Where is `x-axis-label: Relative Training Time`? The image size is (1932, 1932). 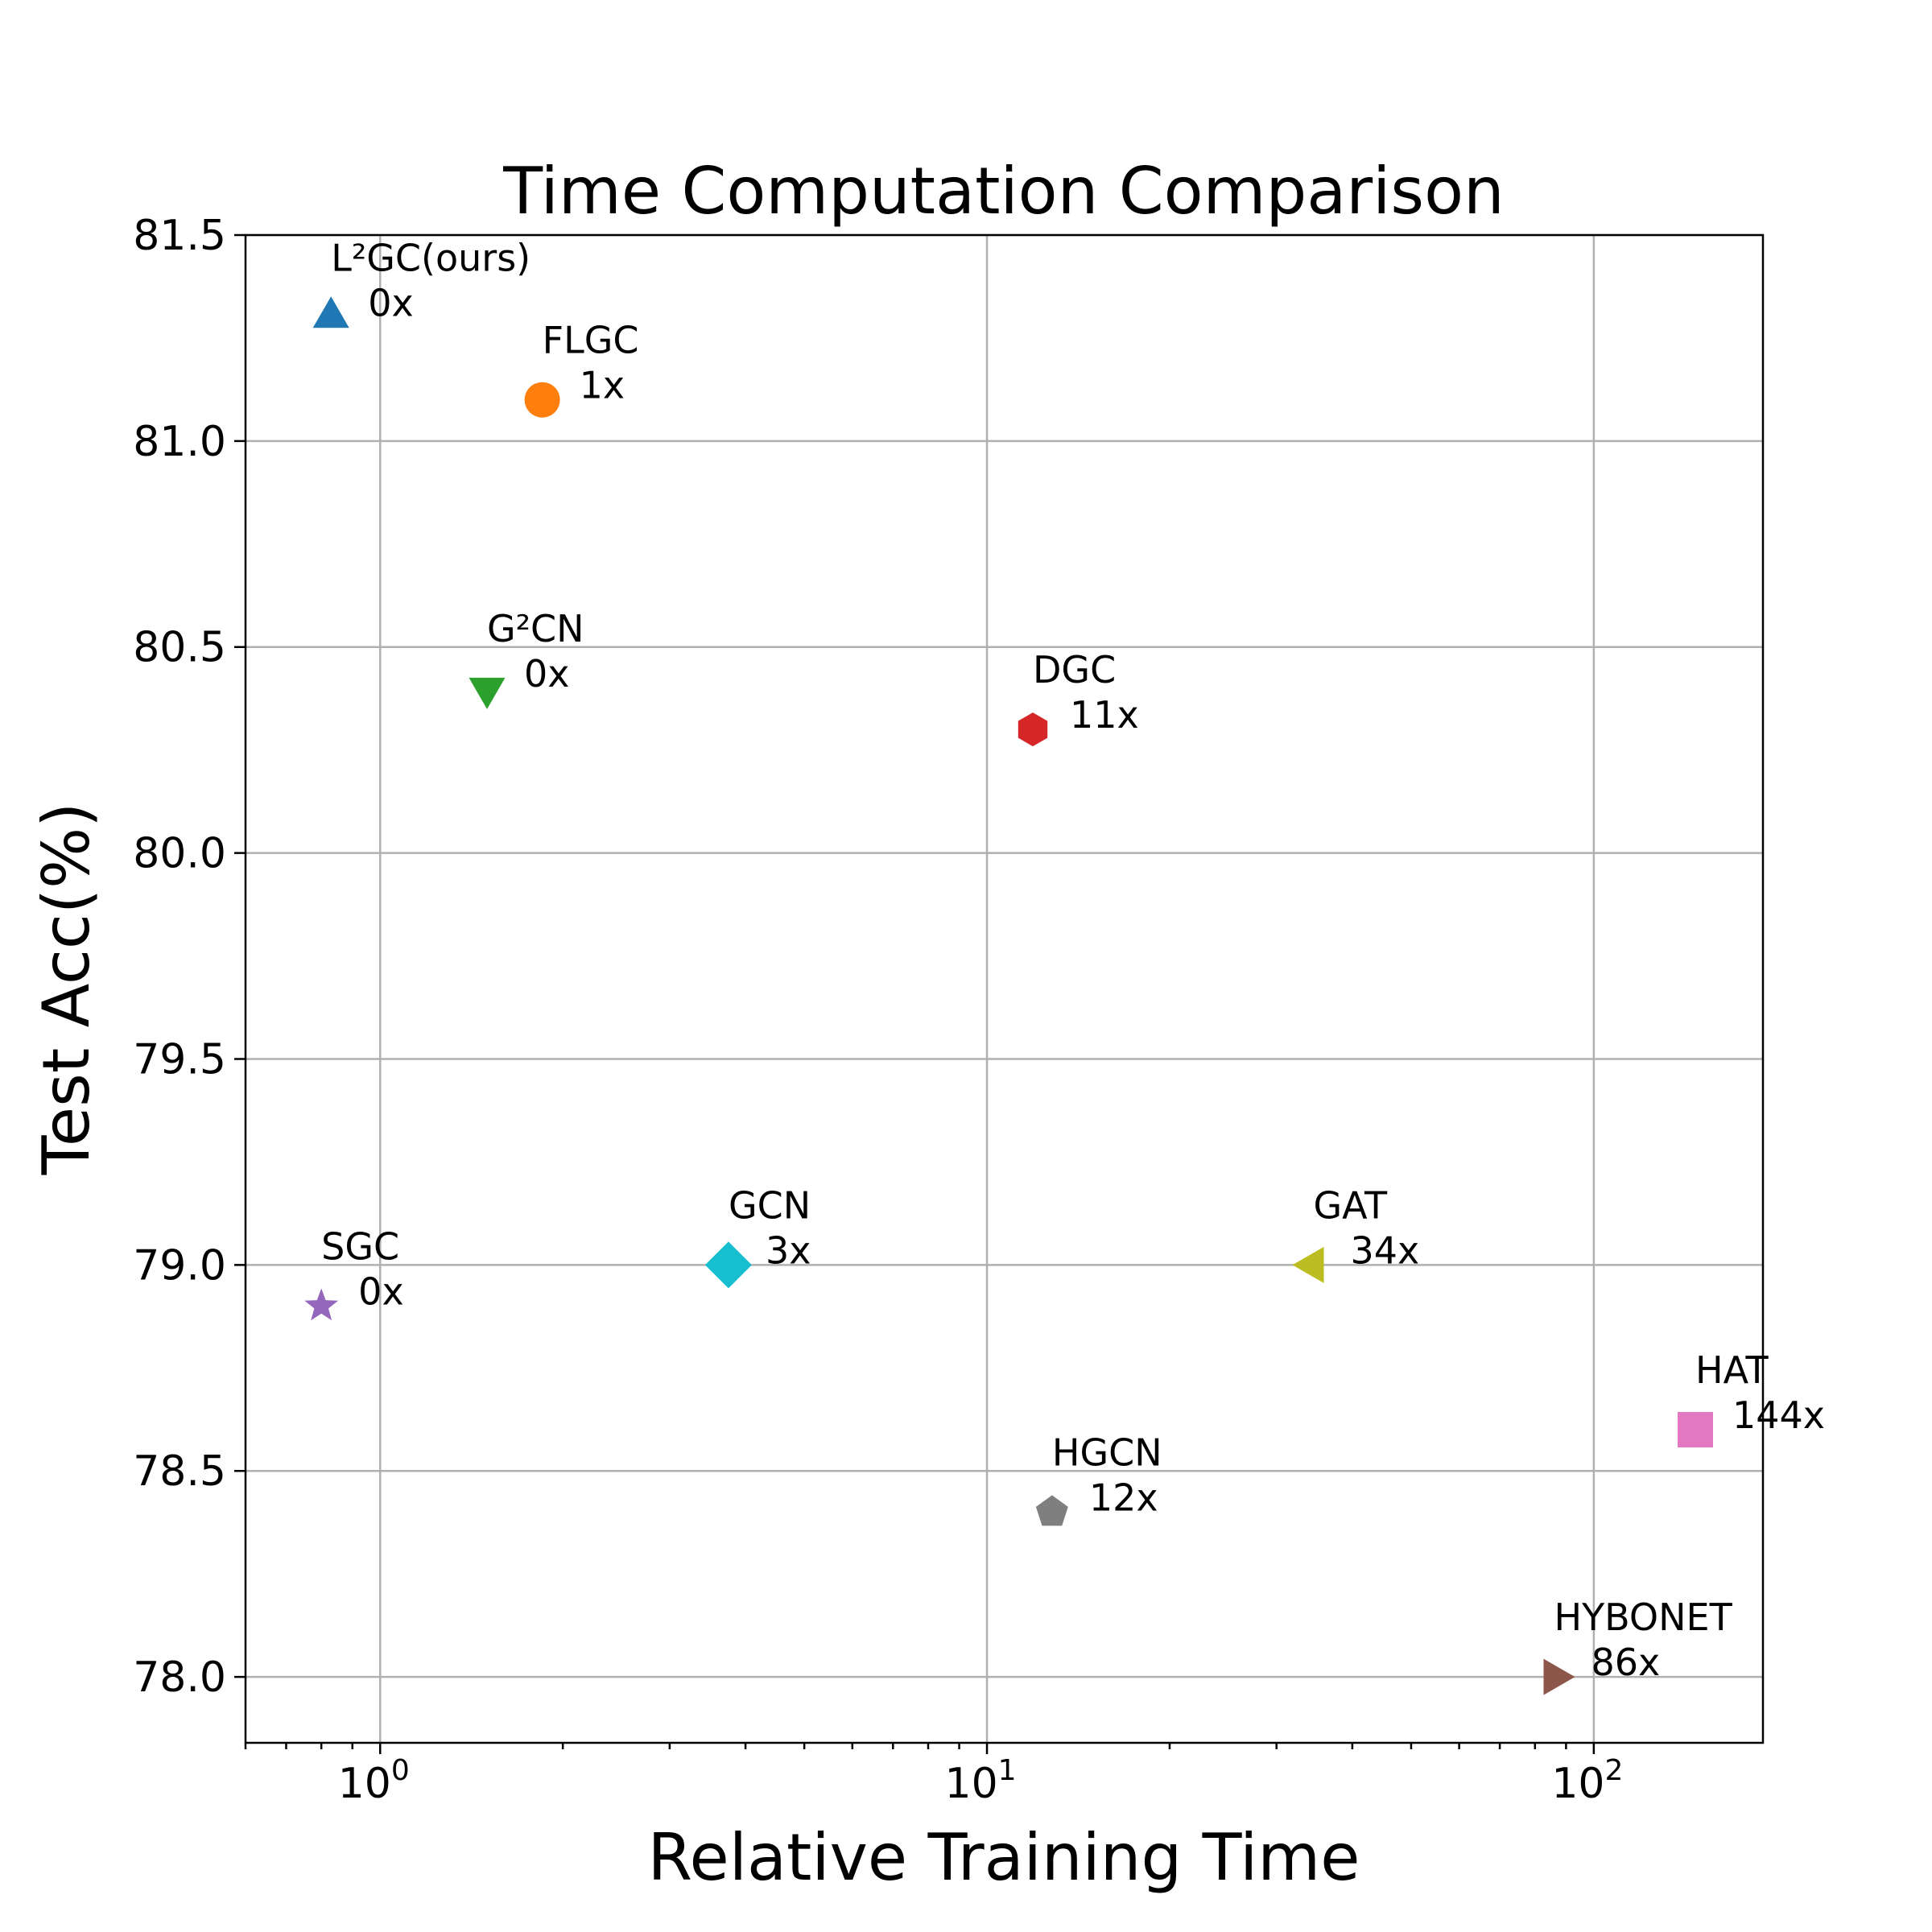 x-axis-label: Relative Training Time is located at coordinates (1004, 1857).